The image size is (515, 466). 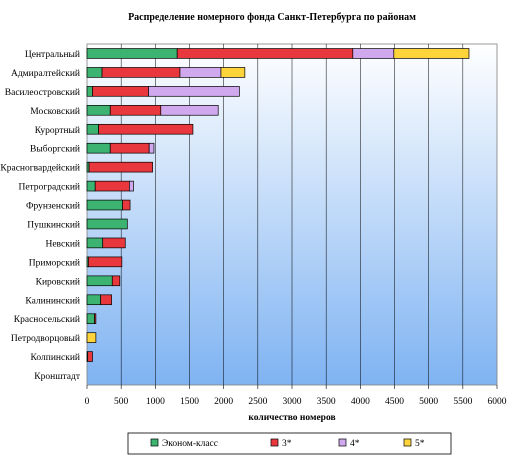 What do you see at coordinates (292, 402) in the screenshot?
I see `x-tick-label: 3000` at bounding box center [292, 402].